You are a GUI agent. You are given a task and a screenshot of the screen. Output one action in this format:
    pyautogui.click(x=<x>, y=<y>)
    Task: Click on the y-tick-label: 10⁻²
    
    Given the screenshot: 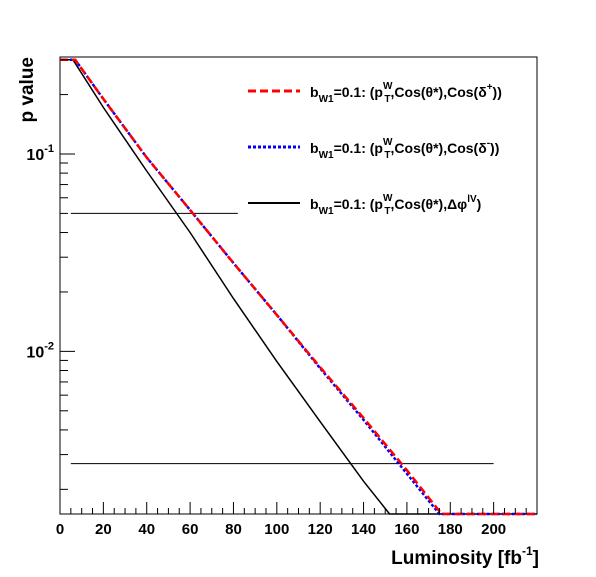 What is the action you would take?
    pyautogui.click(x=40, y=350)
    